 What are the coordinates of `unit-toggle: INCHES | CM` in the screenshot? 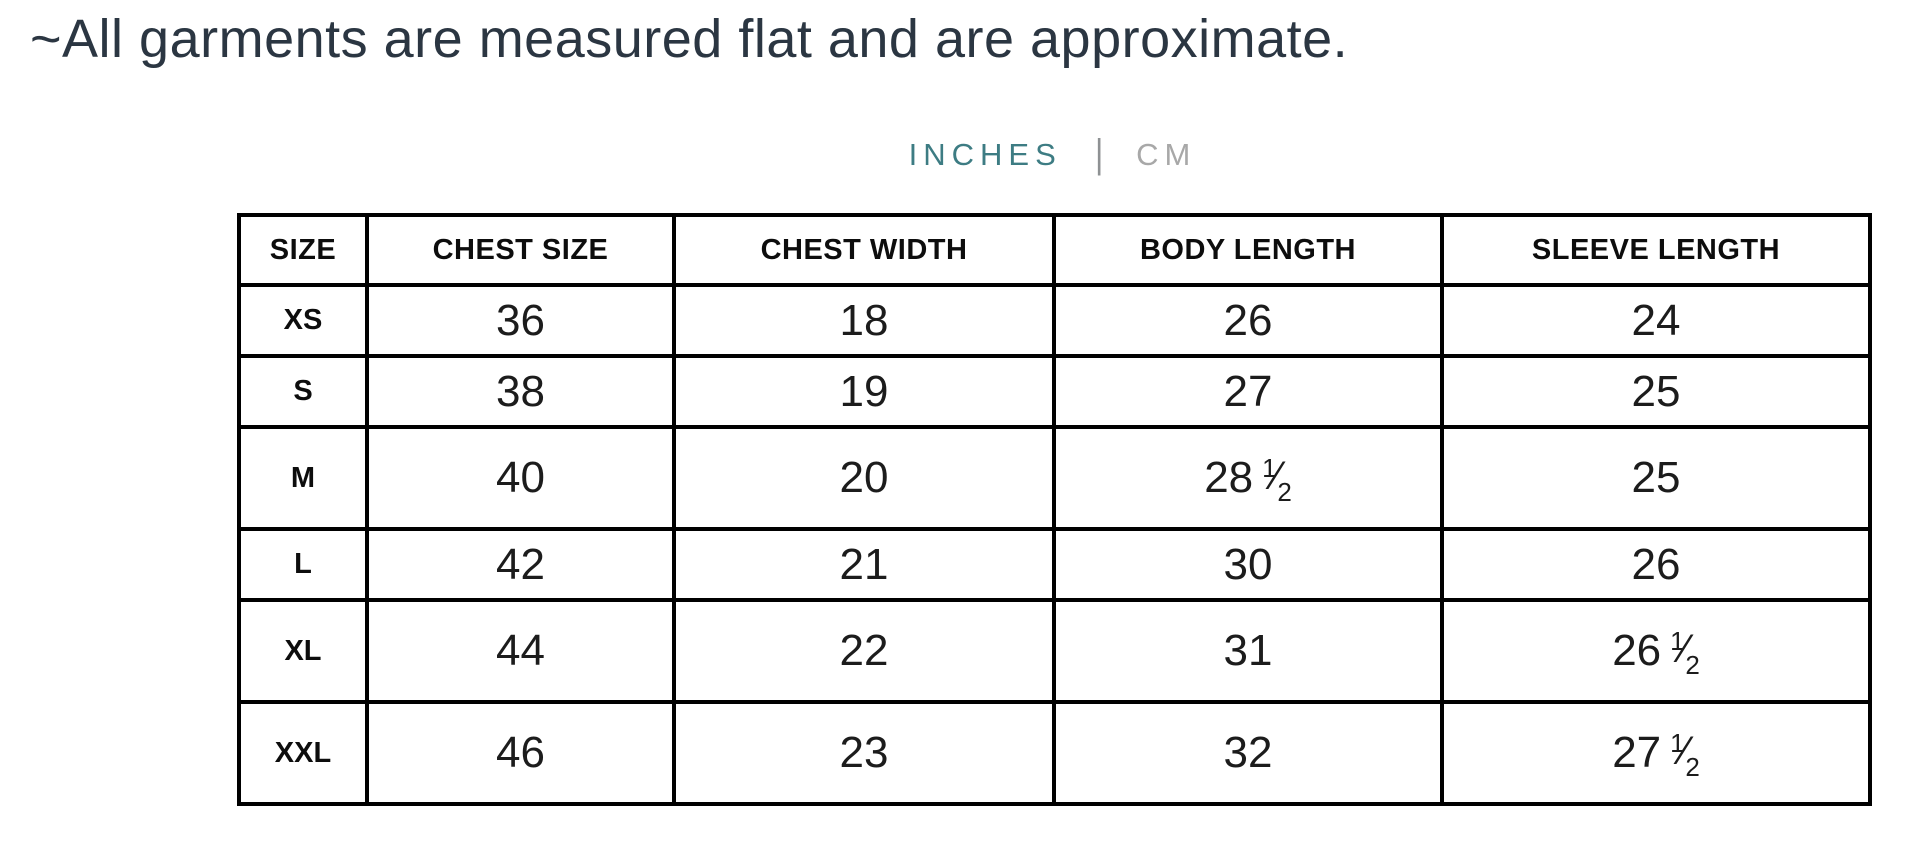 It's located at (1052, 154).